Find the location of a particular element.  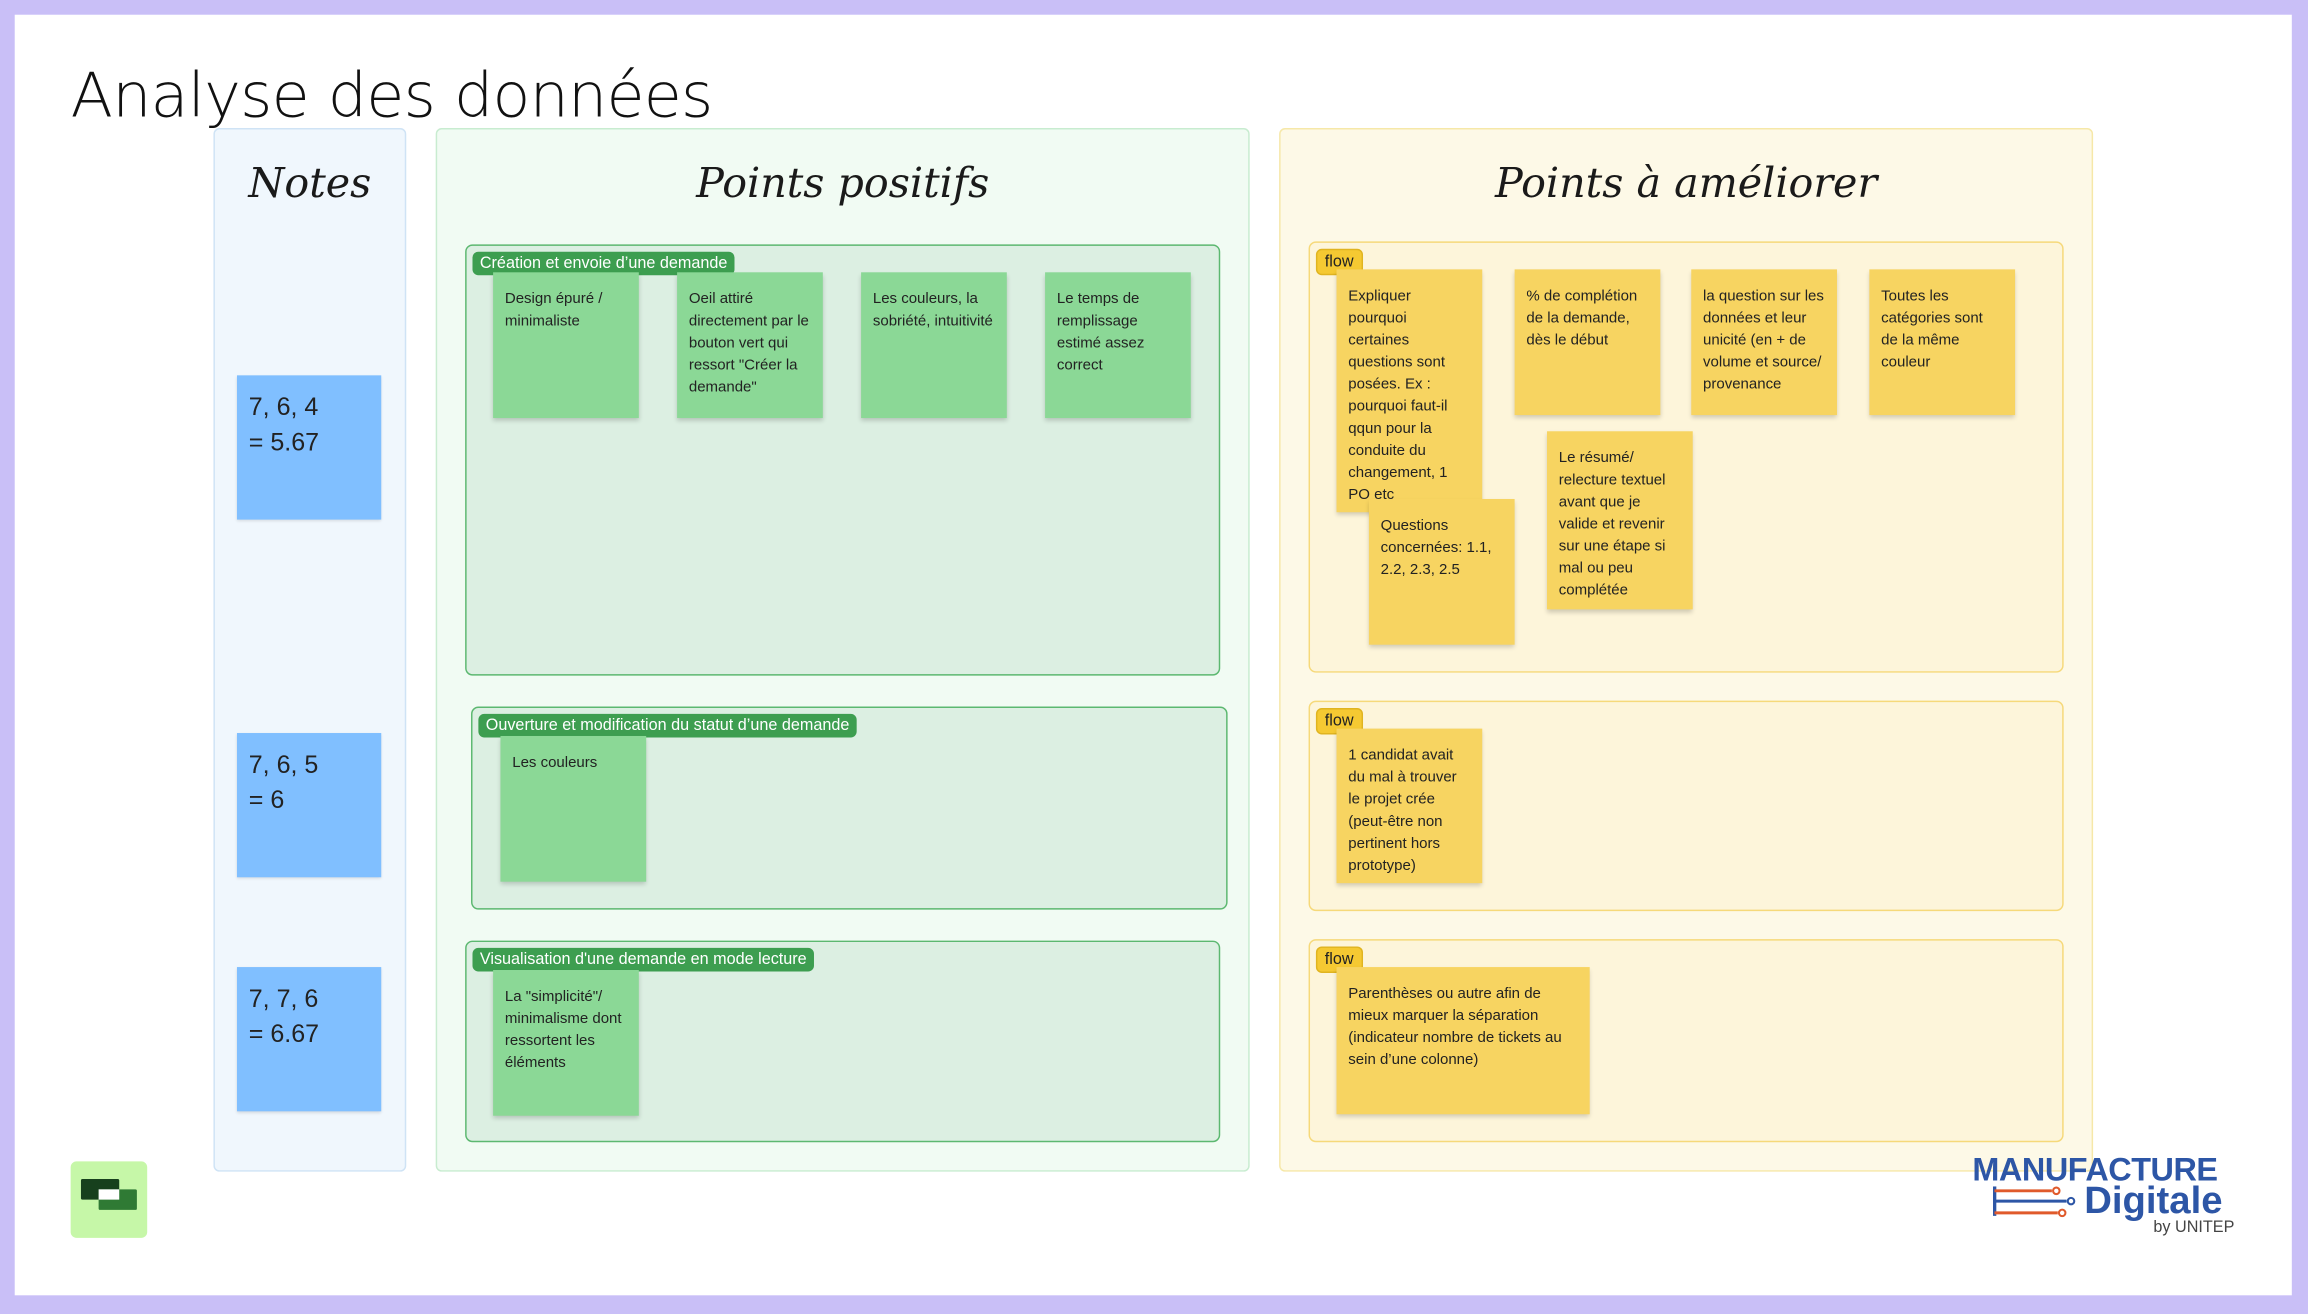

sticky-note: Questions concernées: 1.1, 2.2, 2.3, 2.5 is located at coordinates (1441, 571).